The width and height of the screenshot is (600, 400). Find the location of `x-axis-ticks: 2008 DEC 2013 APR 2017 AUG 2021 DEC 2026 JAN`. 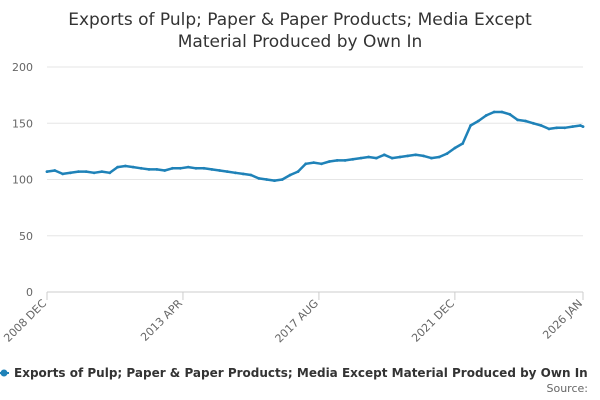

x-axis-ticks: 2008 DEC 2013 APR 2017 AUG 2021 DEC 2026 JAN is located at coordinates (293, 318).